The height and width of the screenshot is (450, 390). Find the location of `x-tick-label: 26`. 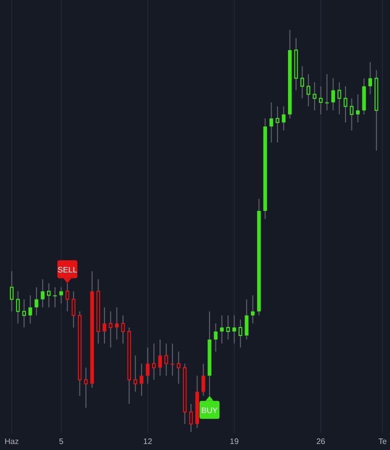

x-tick-label: 26 is located at coordinates (321, 441).